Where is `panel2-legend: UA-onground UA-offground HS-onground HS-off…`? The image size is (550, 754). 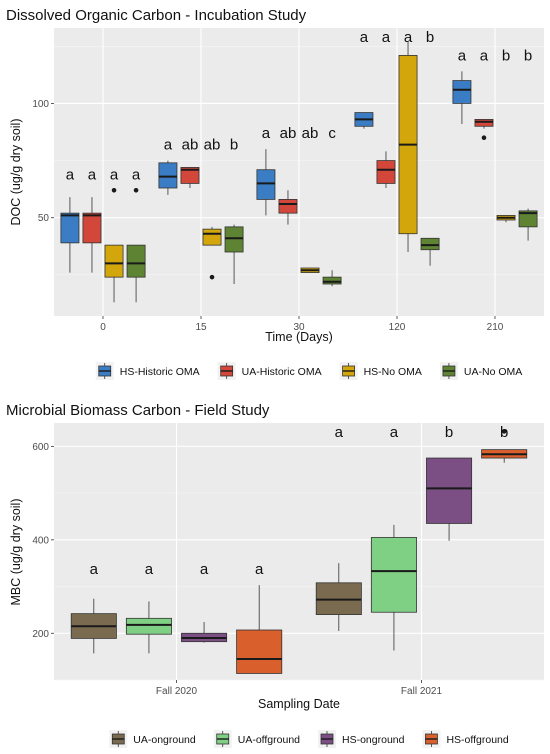
panel2-legend: UA-onground UA-offground HS-onground HS-off… is located at coordinates (309, 739).